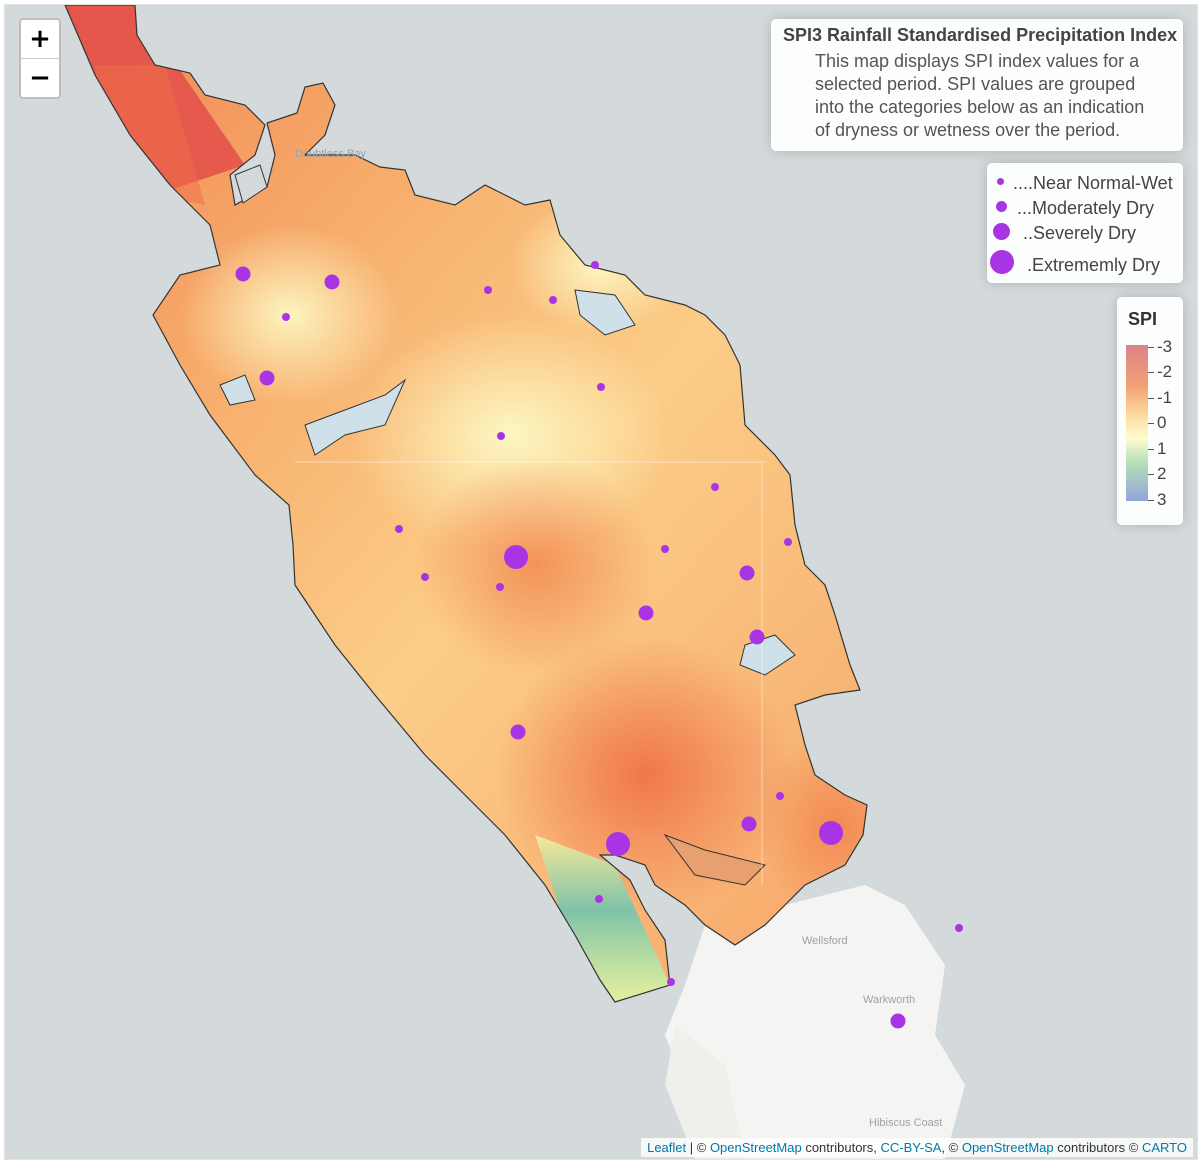 The height and width of the screenshot is (1163, 1200). I want to click on legend-item-moderately-dry: ...Moderately Dry, so click(1085, 209).